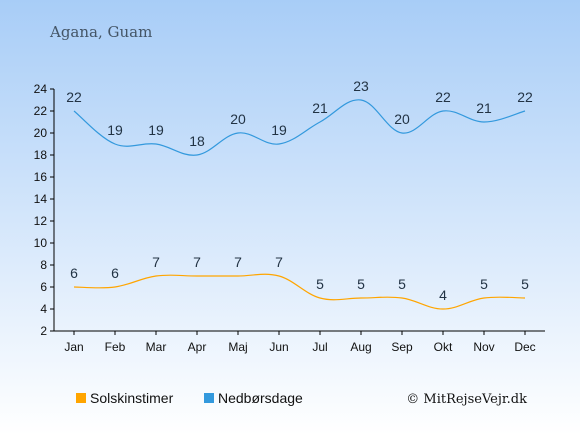 Image resolution: width=580 pixels, height=435 pixels. I want to click on credit-text: © MitRejseVejr.dk, so click(466, 399).